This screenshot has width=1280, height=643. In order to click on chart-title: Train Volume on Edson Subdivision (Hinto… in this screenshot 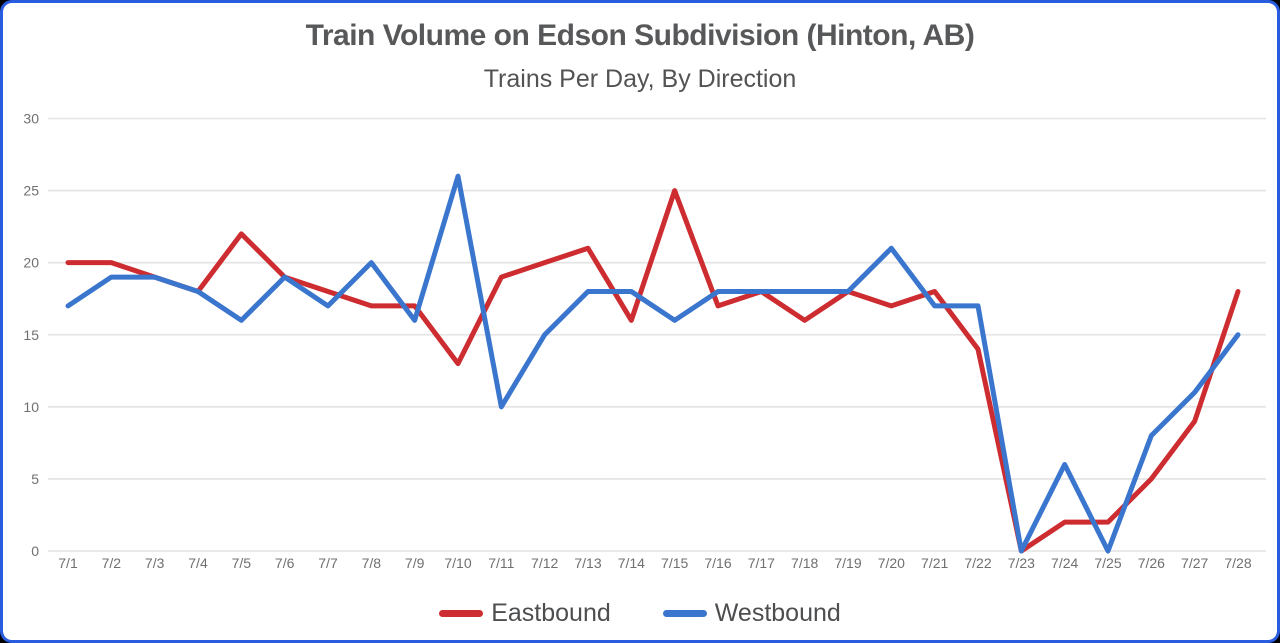, I will do `click(640, 35)`.